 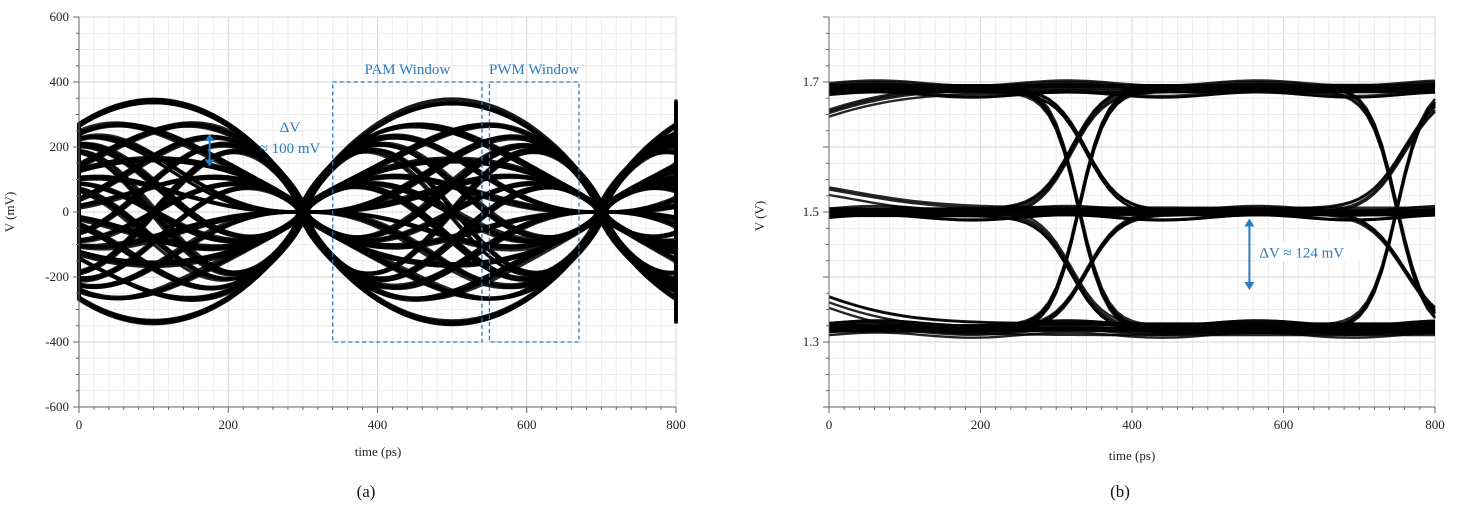 What do you see at coordinates (1132, 455) in the screenshot?
I see `chart-b-xlabel: time (ps)` at bounding box center [1132, 455].